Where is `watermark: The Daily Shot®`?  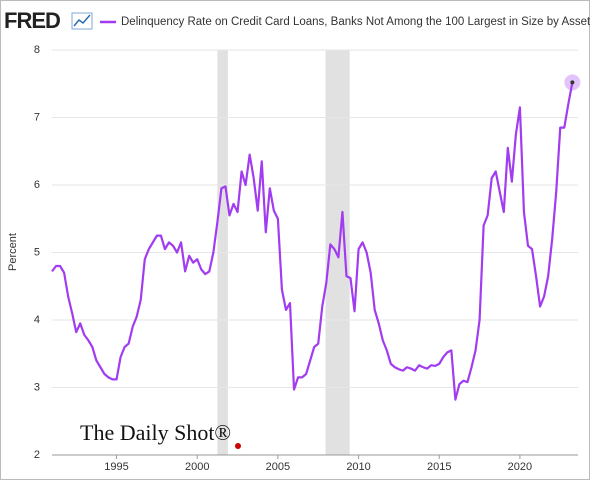
watermark: The Daily Shot® is located at coordinates (155, 432).